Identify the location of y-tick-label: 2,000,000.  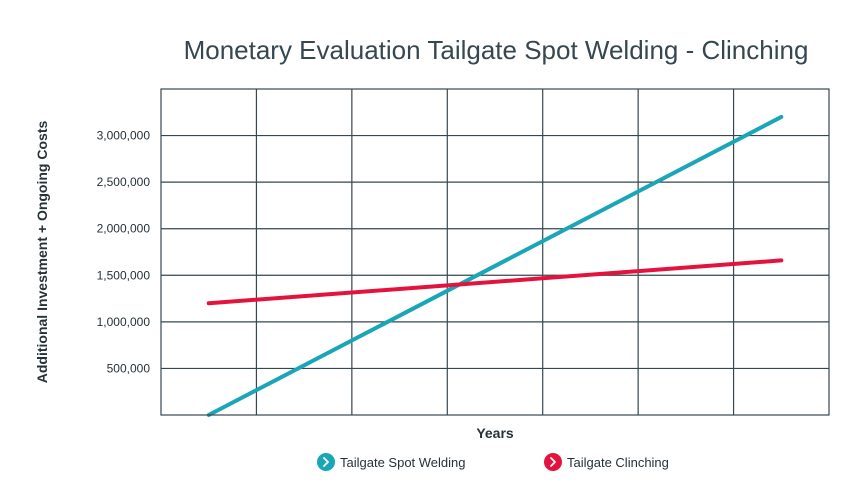
(124, 229).